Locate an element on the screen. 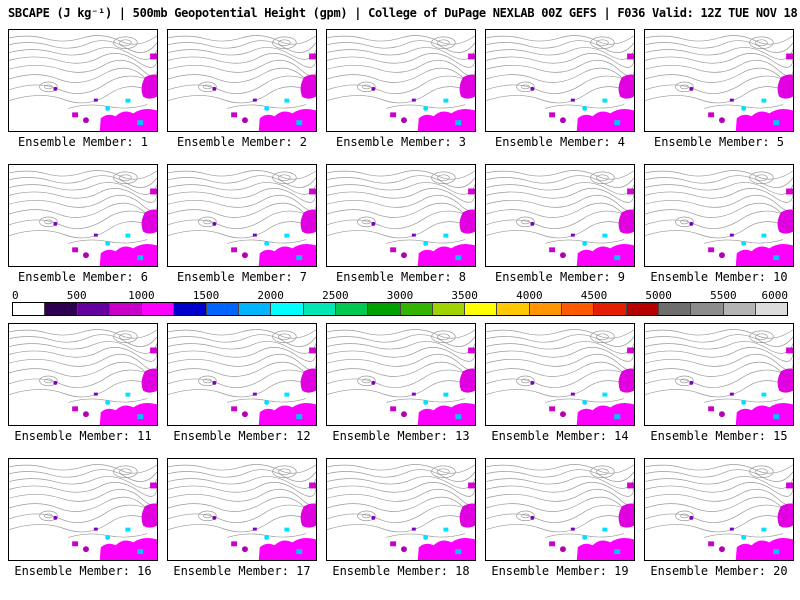 The image size is (800, 600). ensemble-panel: Ensemble Member: 11 is located at coordinates (83, 383).